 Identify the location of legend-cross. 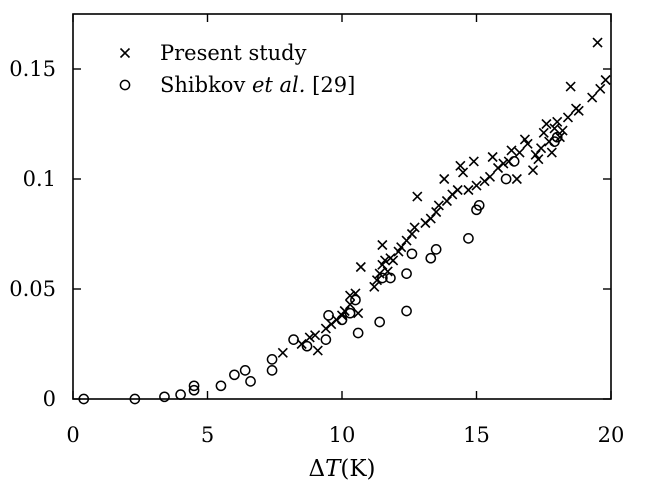
(125, 53).